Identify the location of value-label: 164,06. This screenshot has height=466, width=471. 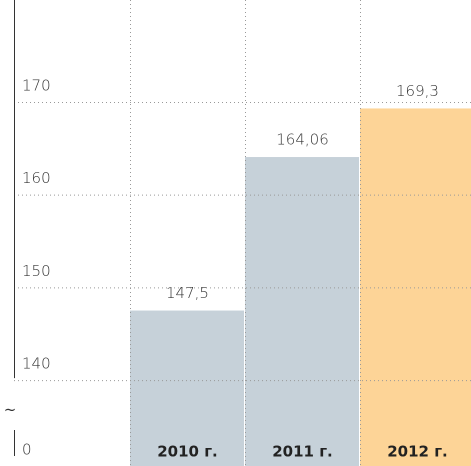
(302, 140).